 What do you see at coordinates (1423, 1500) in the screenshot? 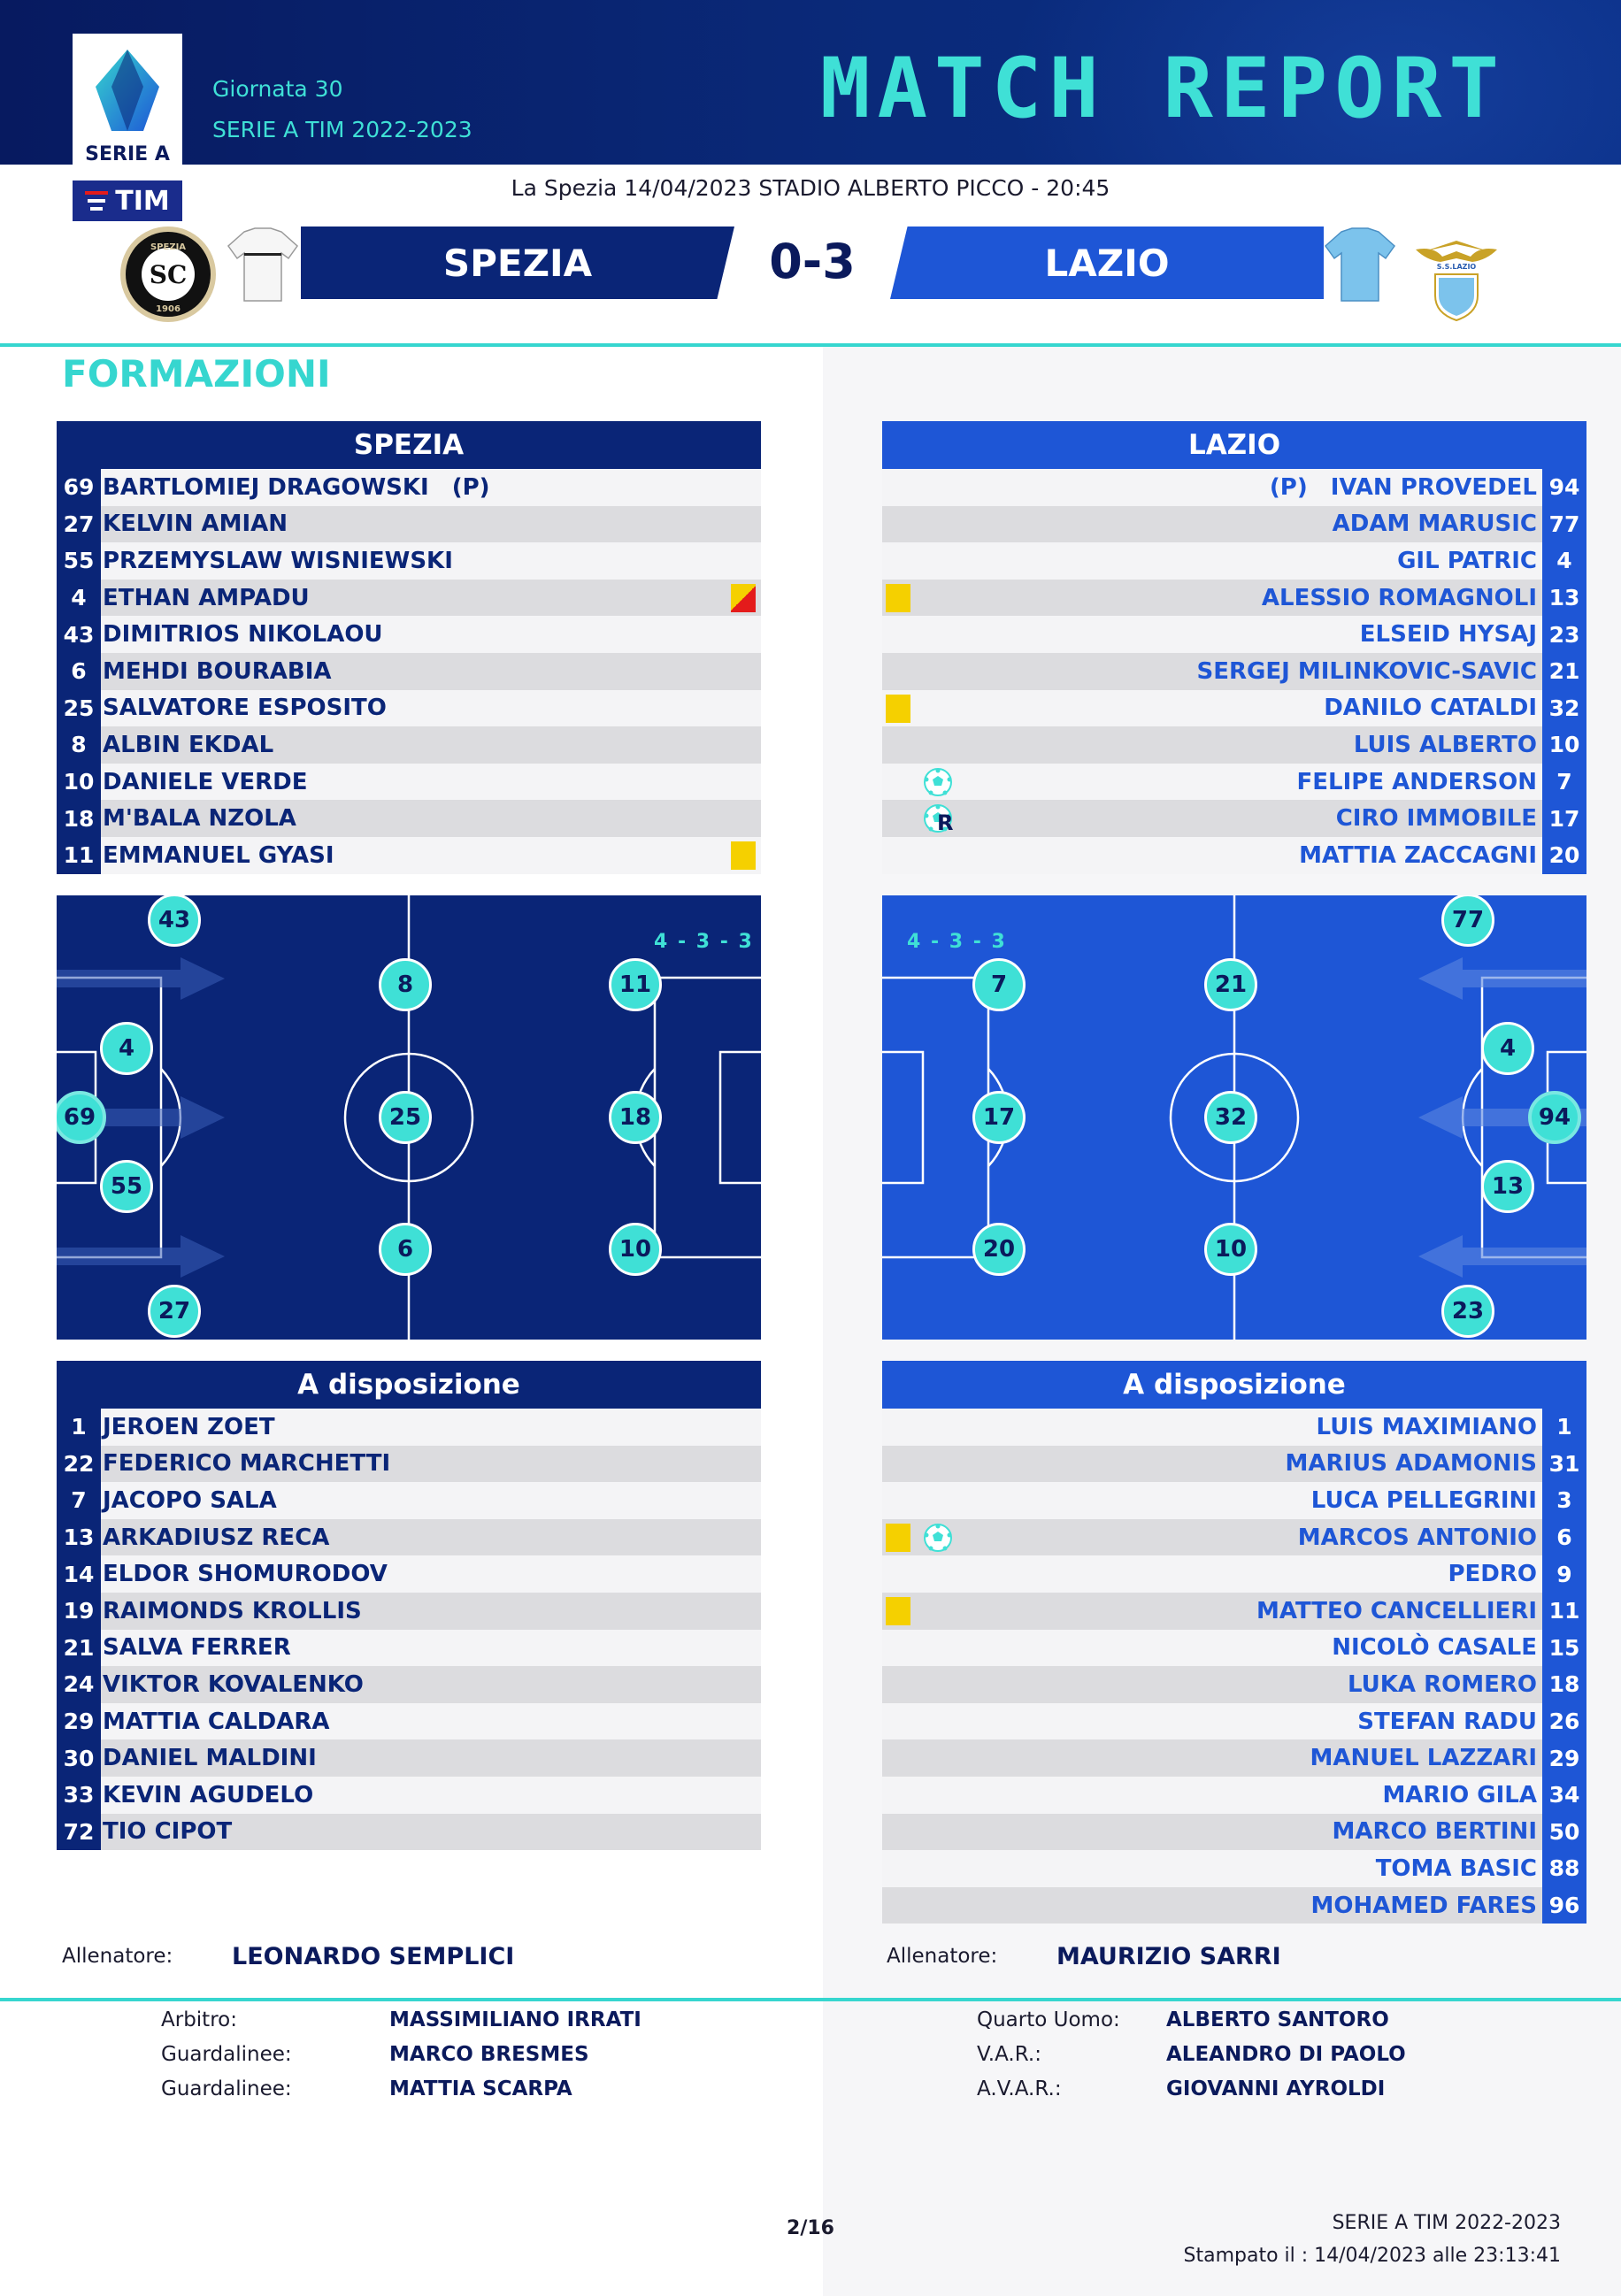
I see `player-name-text: LUCA PELLEGRINI` at bounding box center [1423, 1500].